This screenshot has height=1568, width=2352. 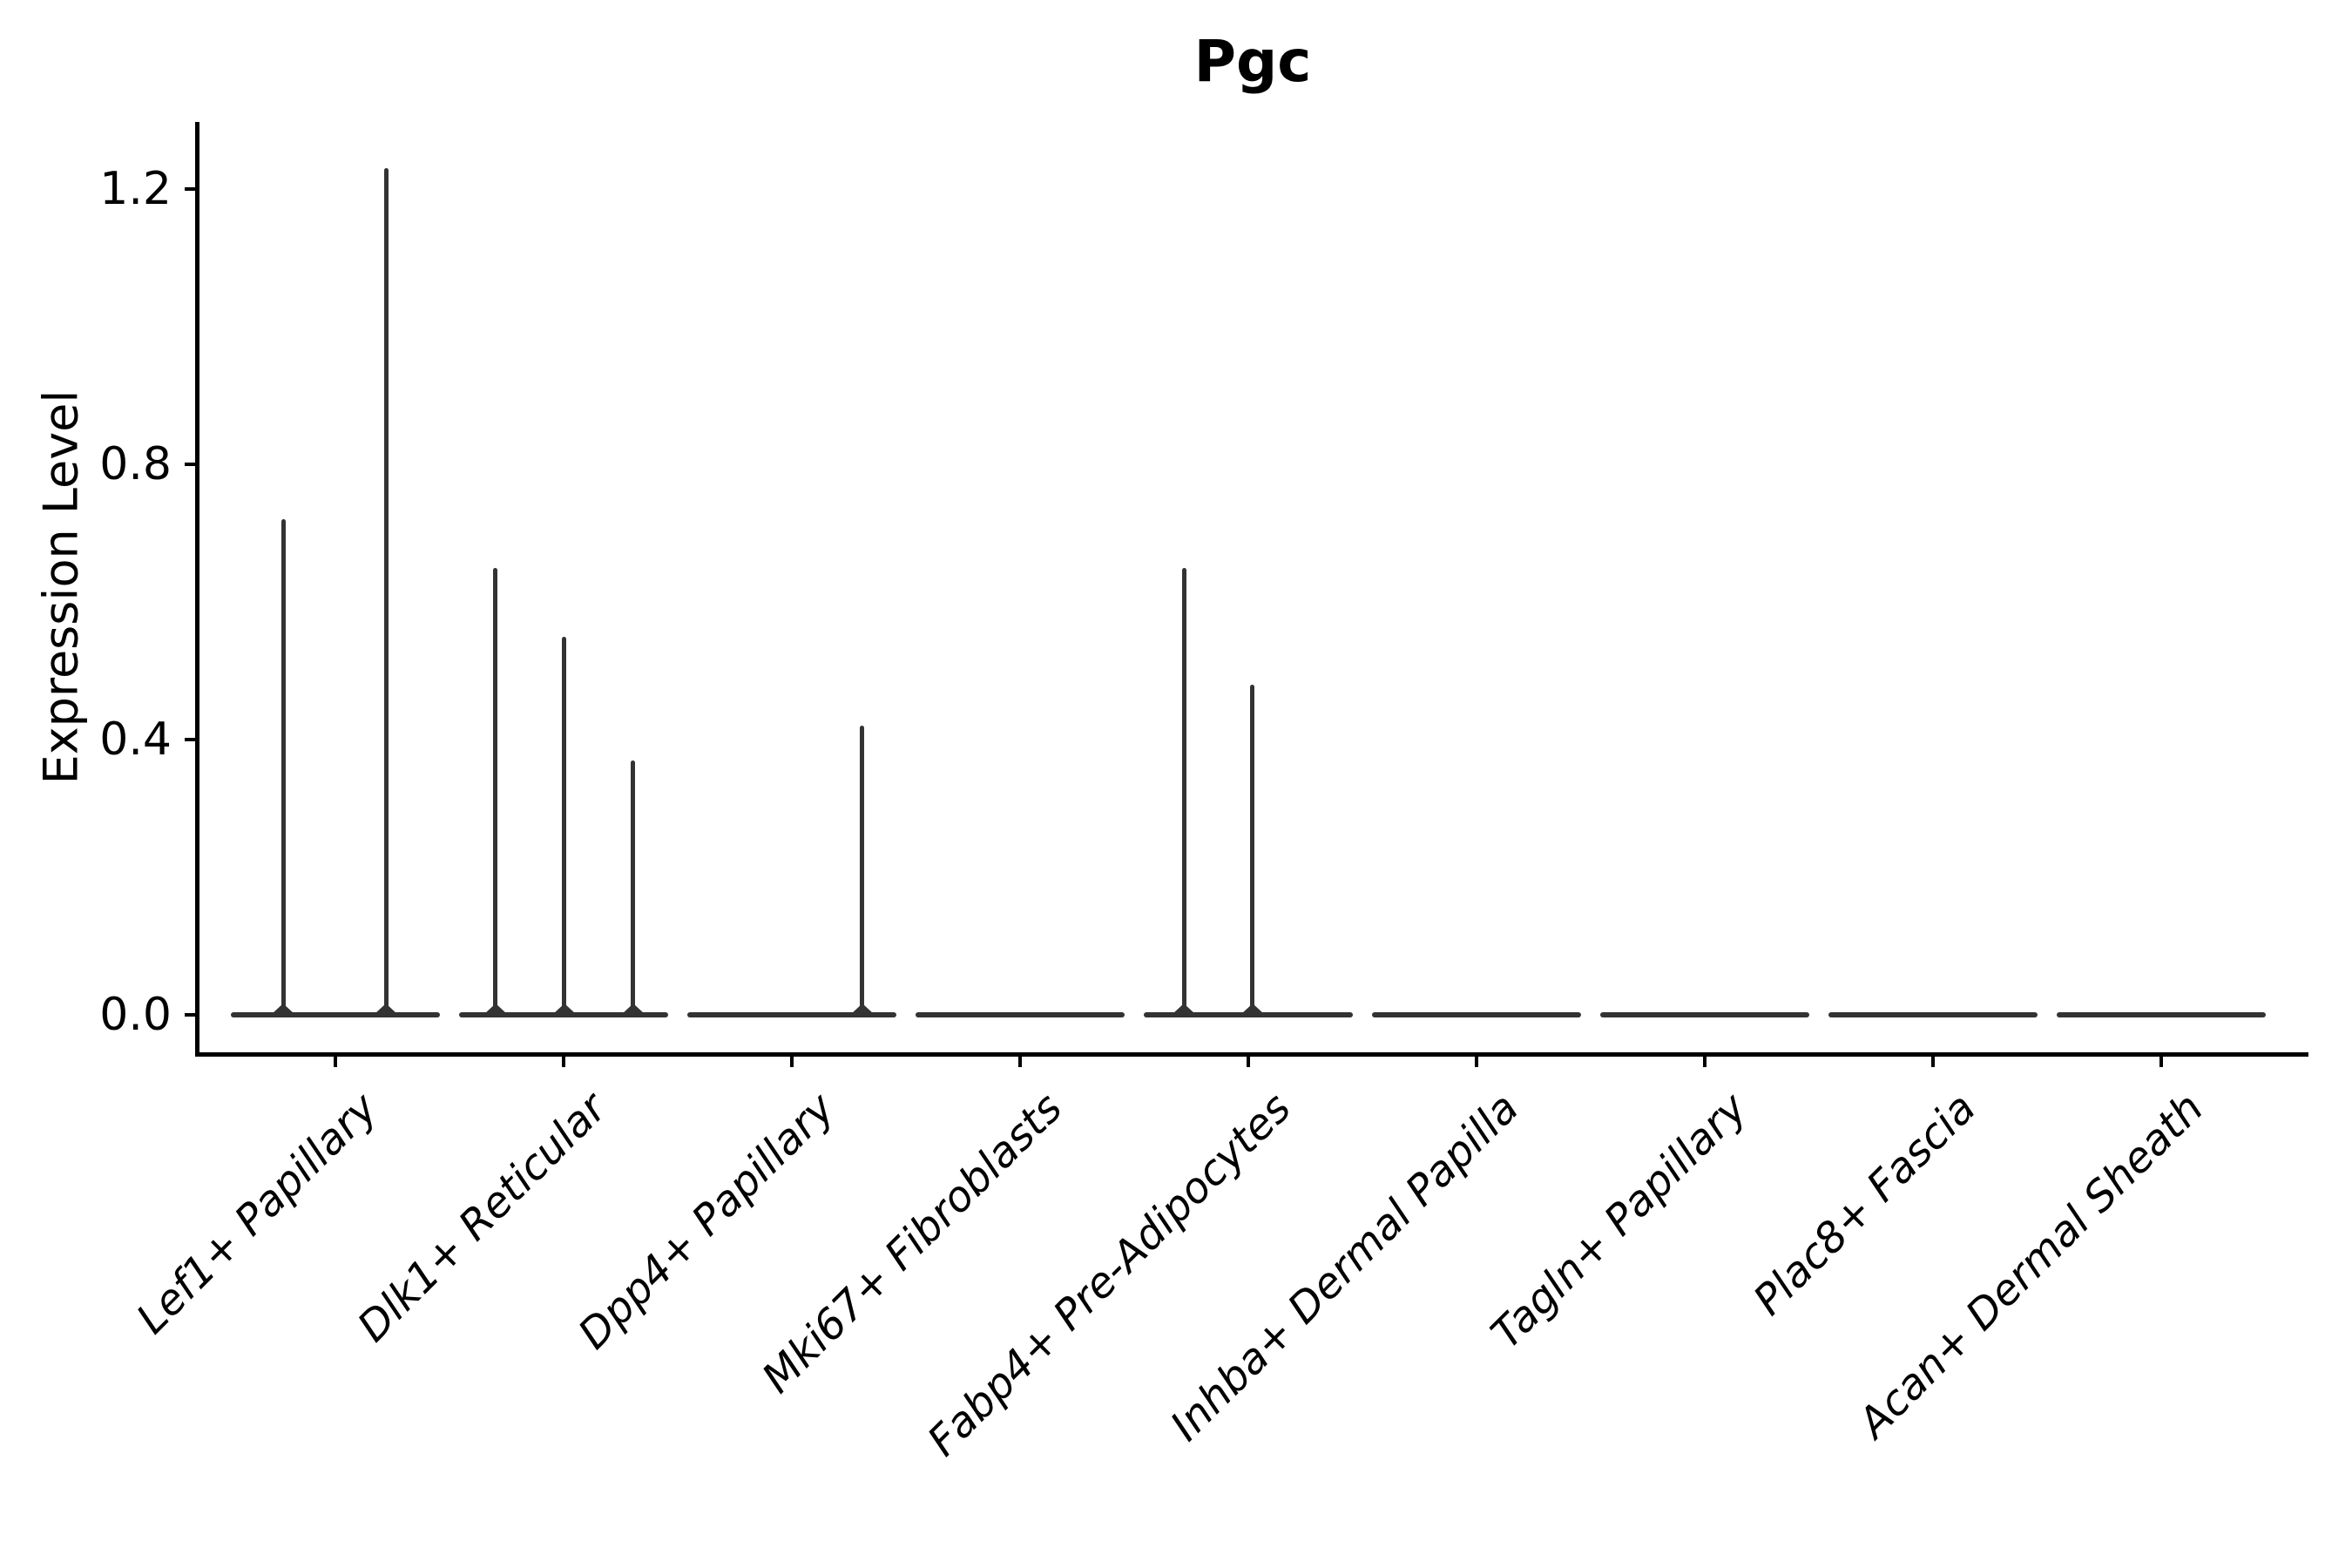 I want to click on y-axis-spine, so click(x=197, y=589).